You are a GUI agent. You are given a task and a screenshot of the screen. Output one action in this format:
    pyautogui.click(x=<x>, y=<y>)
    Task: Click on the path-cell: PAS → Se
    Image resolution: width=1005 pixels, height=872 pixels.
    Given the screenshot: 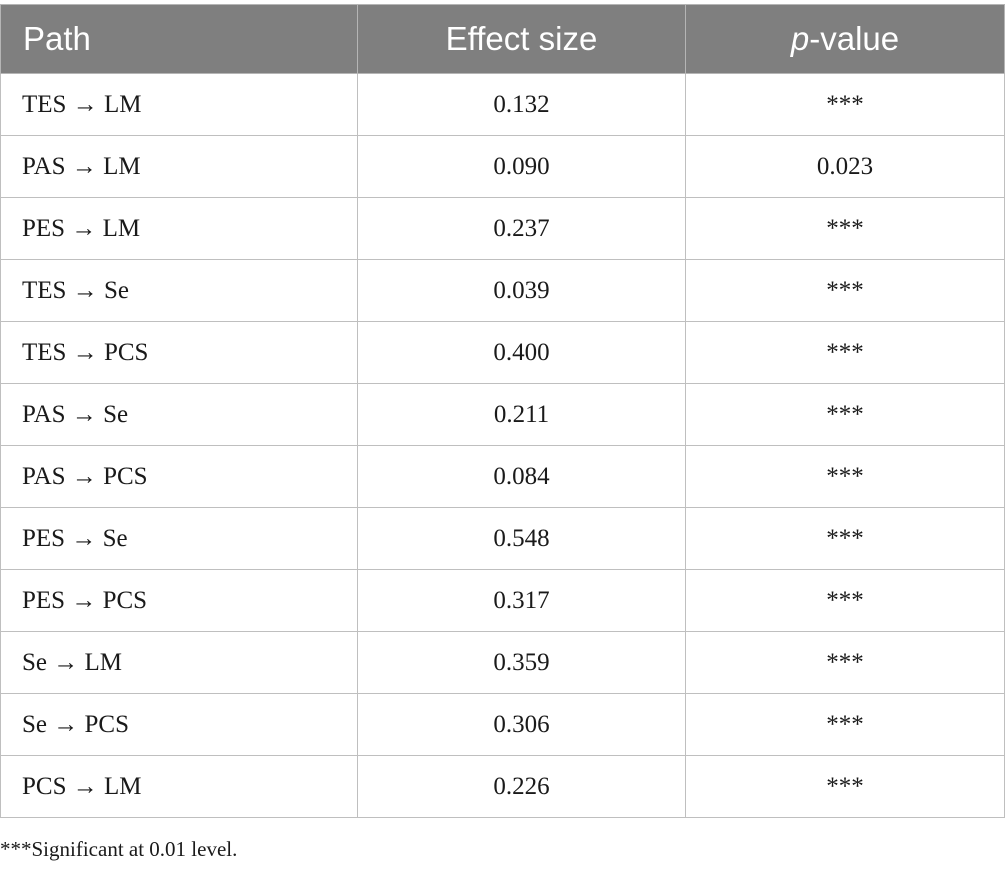 What is the action you would take?
    pyautogui.click(x=179, y=415)
    